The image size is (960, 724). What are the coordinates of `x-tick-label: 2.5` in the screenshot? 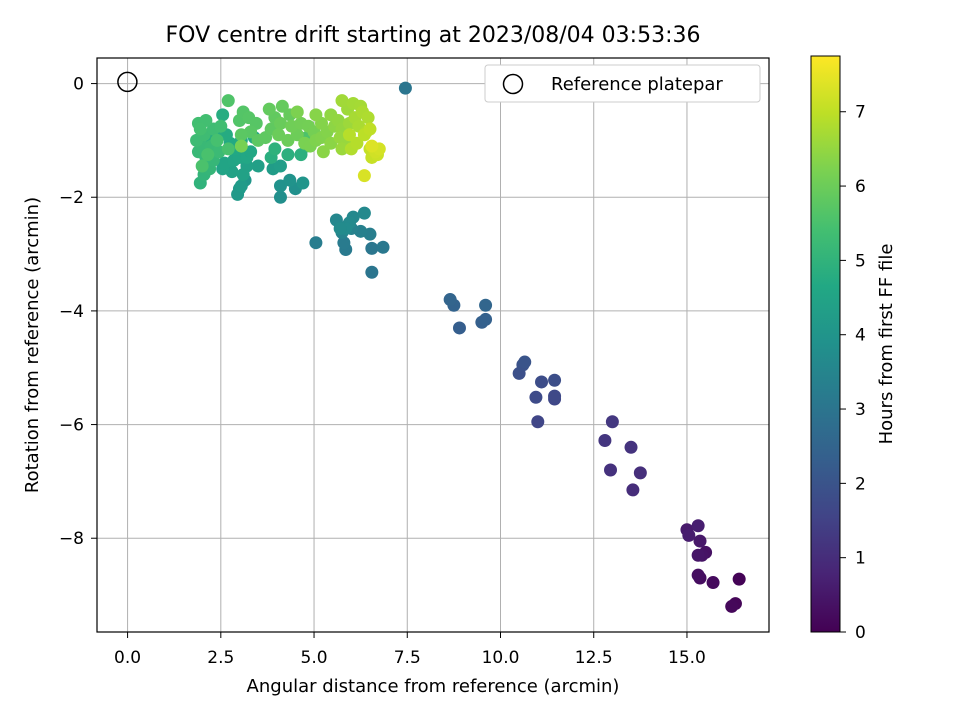 It's located at (220, 658).